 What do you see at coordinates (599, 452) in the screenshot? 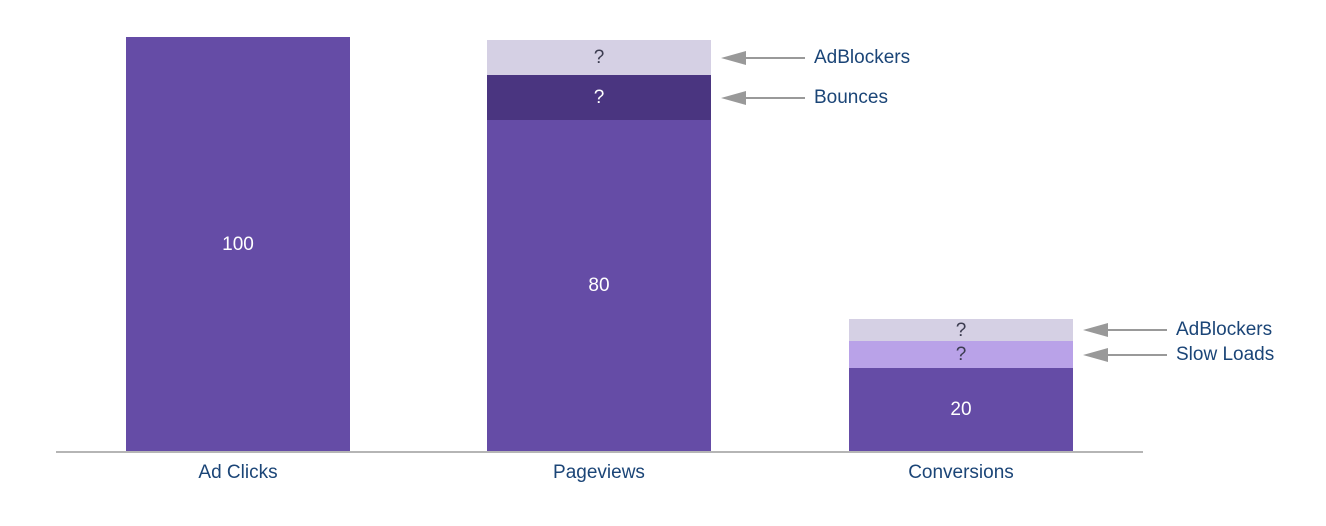
I see `x-axis-line` at bounding box center [599, 452].